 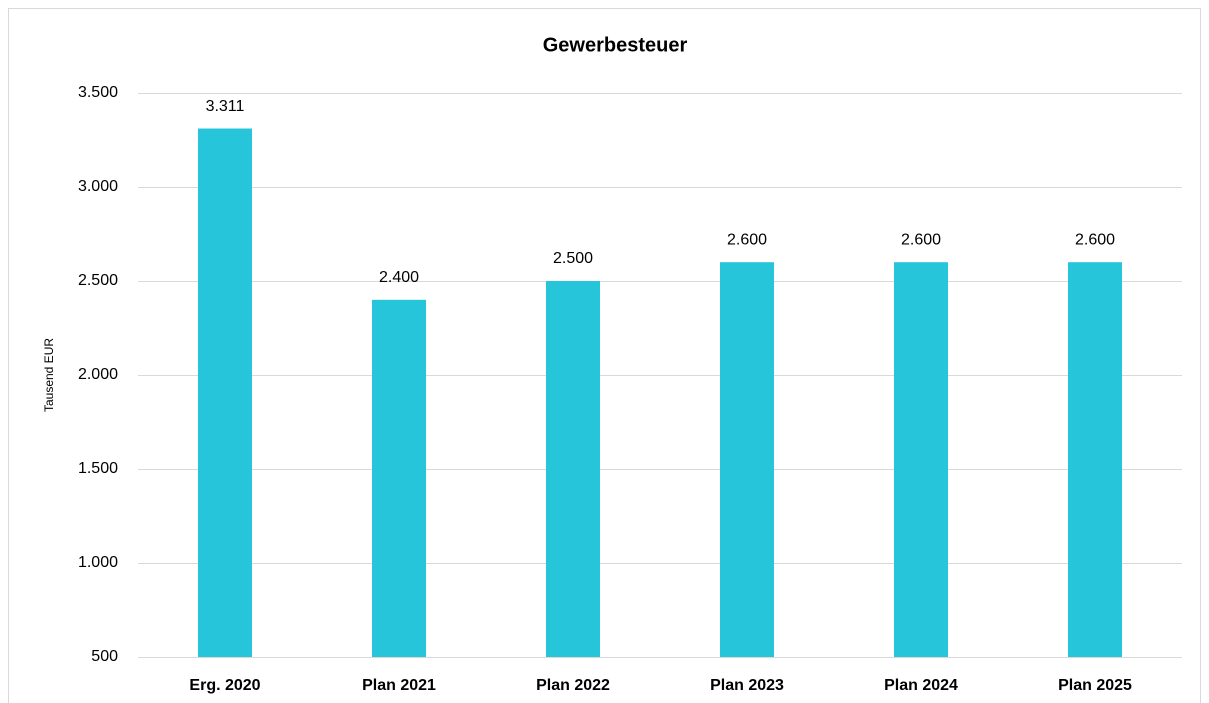 What do you see at coordinates (615, 45) in the screenshot?
I see `chart-title: Gewerbesteuer` at bounding box center [615, 45].